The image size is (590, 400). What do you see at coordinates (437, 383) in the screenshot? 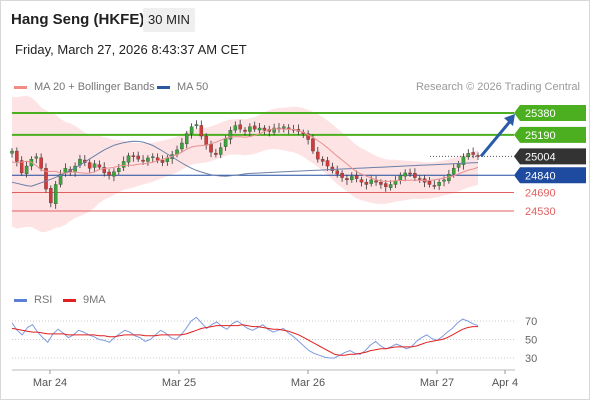
I see `x-tick-label: Mar 27` at bounding box center [437, 383].